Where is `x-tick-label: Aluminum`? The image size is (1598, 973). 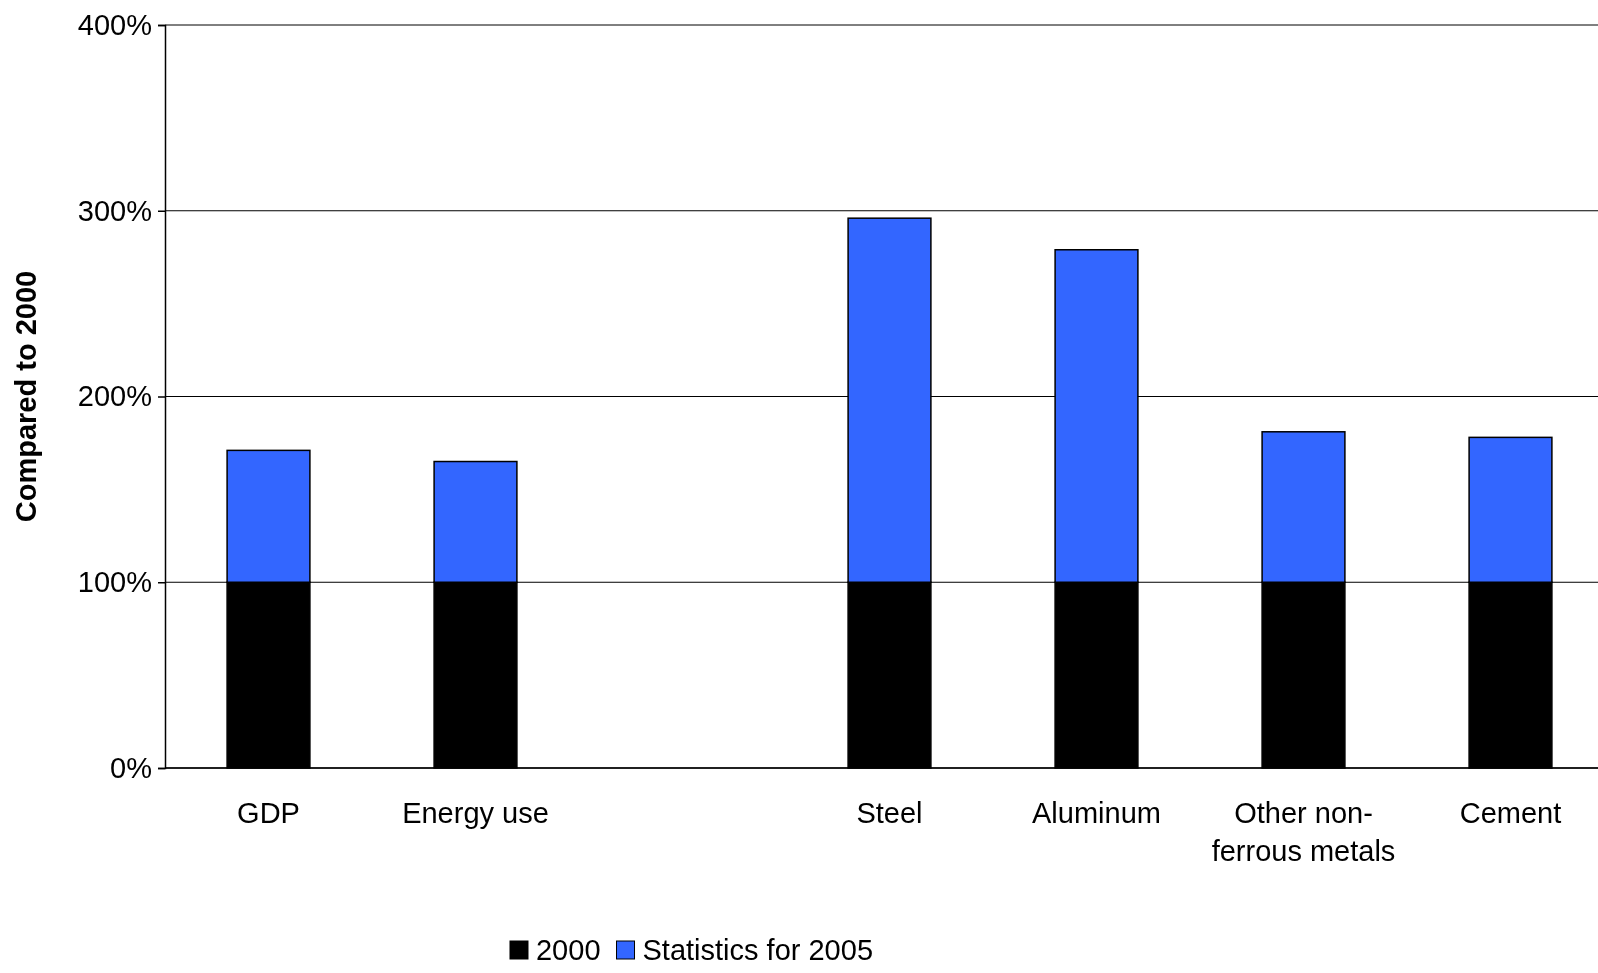 x-tick-label: Aluminum is located at coordinates (1096, 813).